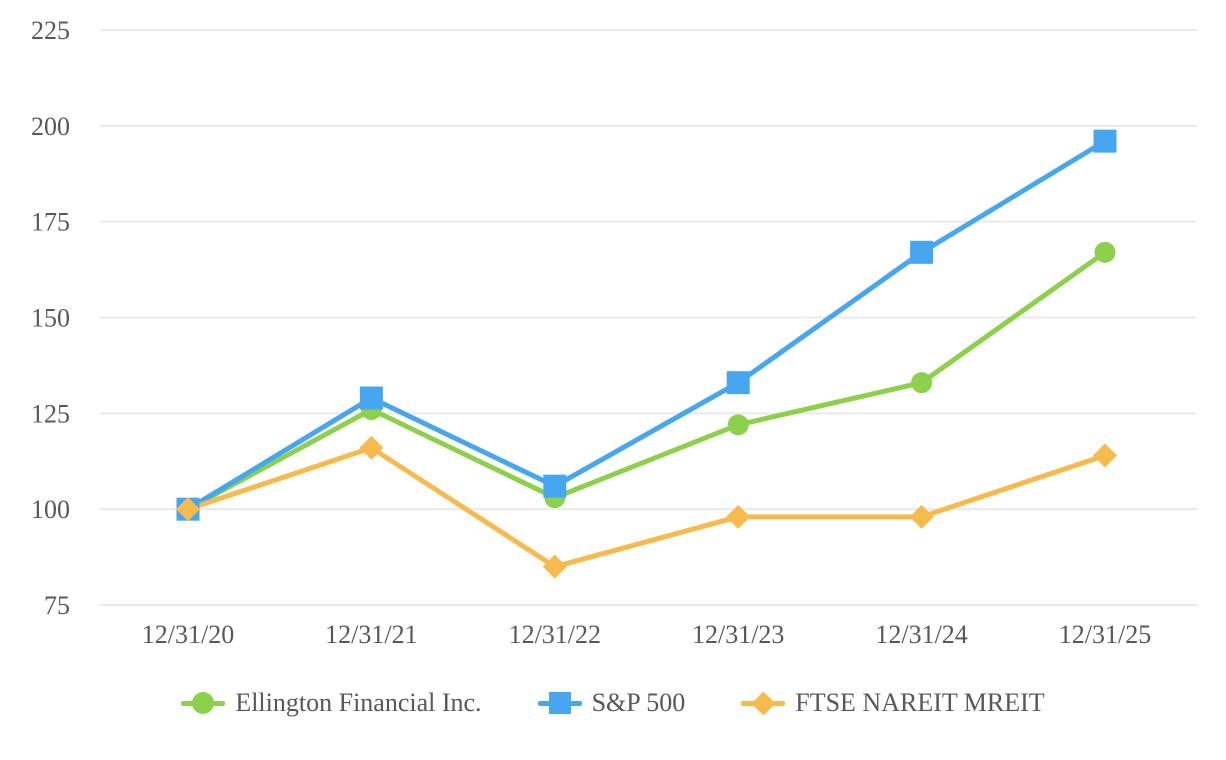  I want to click on x-tick-label: 12/31/23, so click(738, 634).